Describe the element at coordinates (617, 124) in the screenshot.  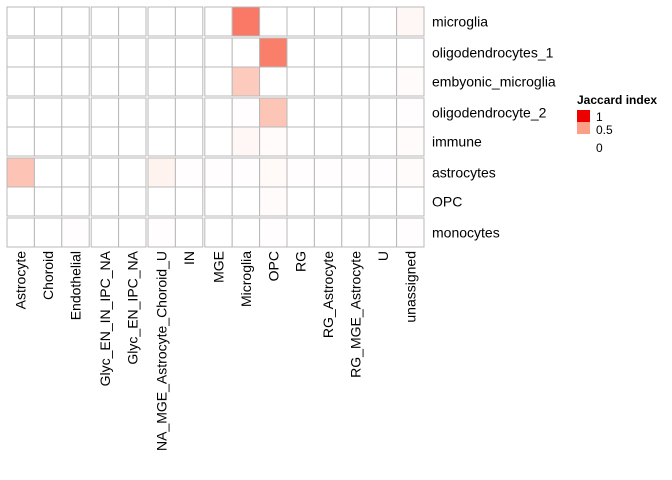
I see `color-legend: Jaccard index 1 0.5 0` at that location.